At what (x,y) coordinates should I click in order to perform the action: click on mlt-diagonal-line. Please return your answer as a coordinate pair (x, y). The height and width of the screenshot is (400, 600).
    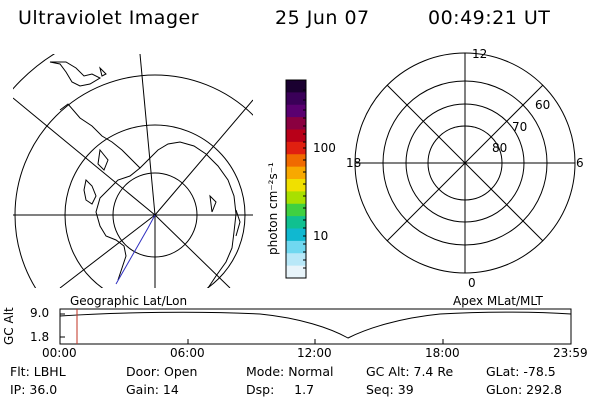
    Looking at the image, I should click on (465, 163).